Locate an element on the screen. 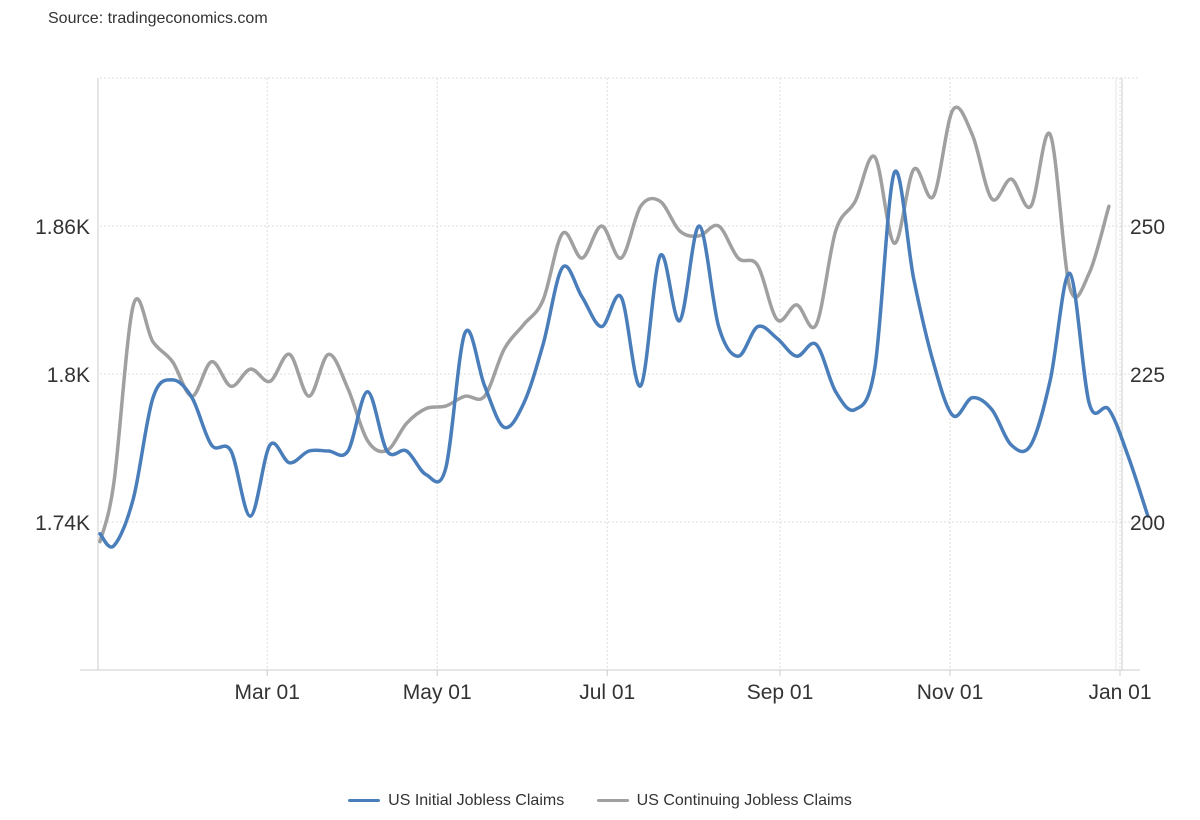 The image size is (1200, 820). y-left-tick-label: 1.74K is located at coordinates (62, 523).